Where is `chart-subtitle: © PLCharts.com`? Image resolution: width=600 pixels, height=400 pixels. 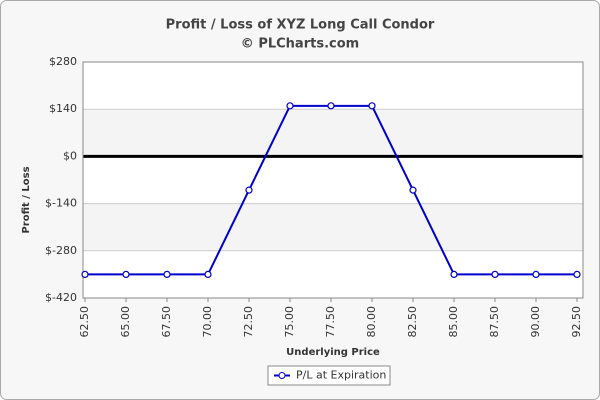 chart-subtitle: © PLCharts.com is located at coordinates (300, 44).